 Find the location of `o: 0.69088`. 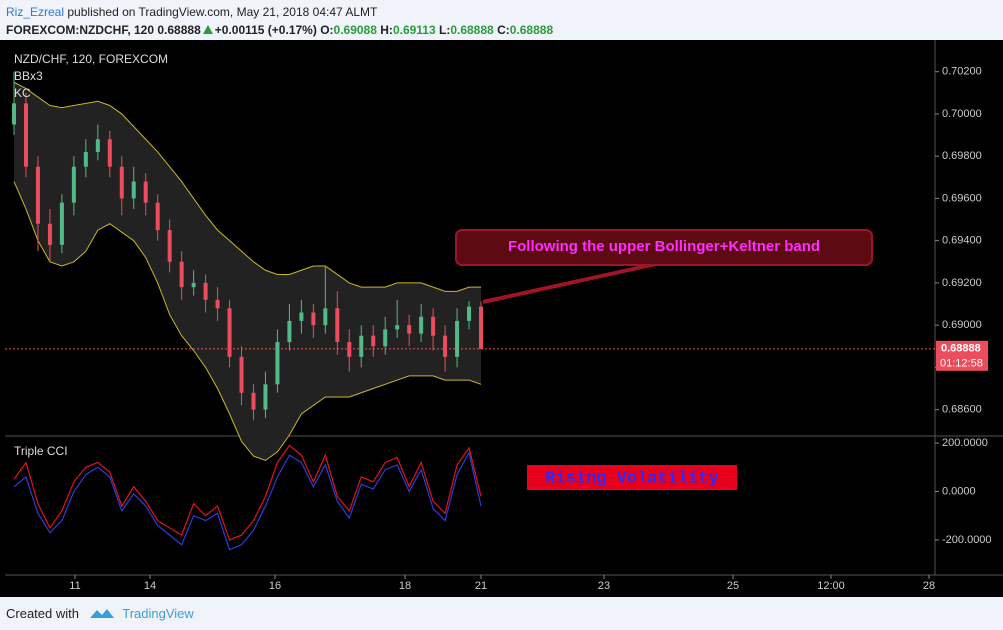

o: 0.69088 is located at coordinates (355, 30).